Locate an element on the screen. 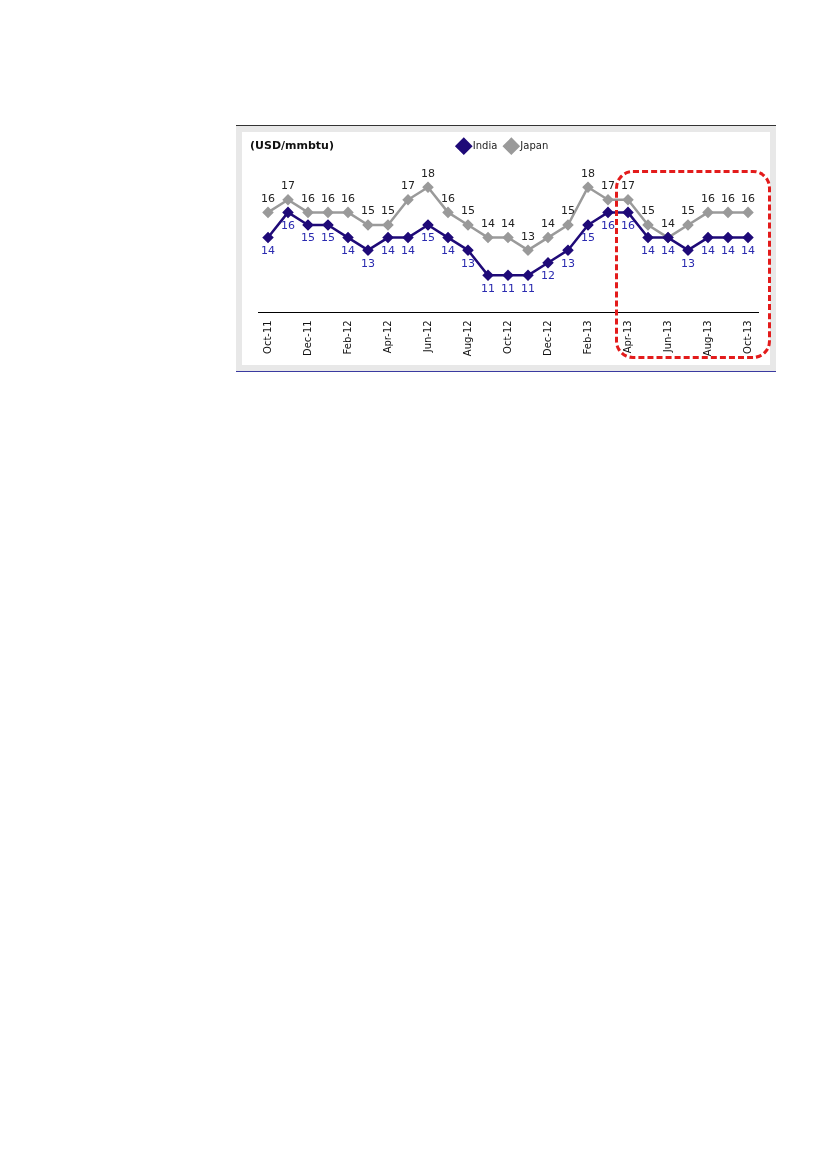  x-tick-label: Apr-12 is located at coordinates (387, 337).